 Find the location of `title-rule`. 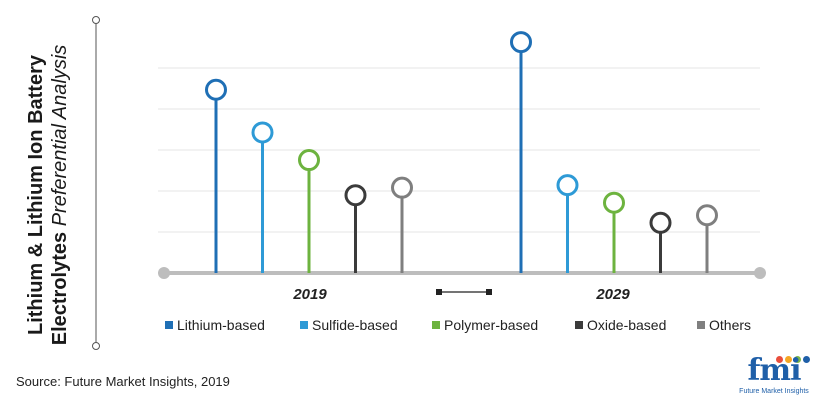

title-rule is located at coordinates (96, 183).